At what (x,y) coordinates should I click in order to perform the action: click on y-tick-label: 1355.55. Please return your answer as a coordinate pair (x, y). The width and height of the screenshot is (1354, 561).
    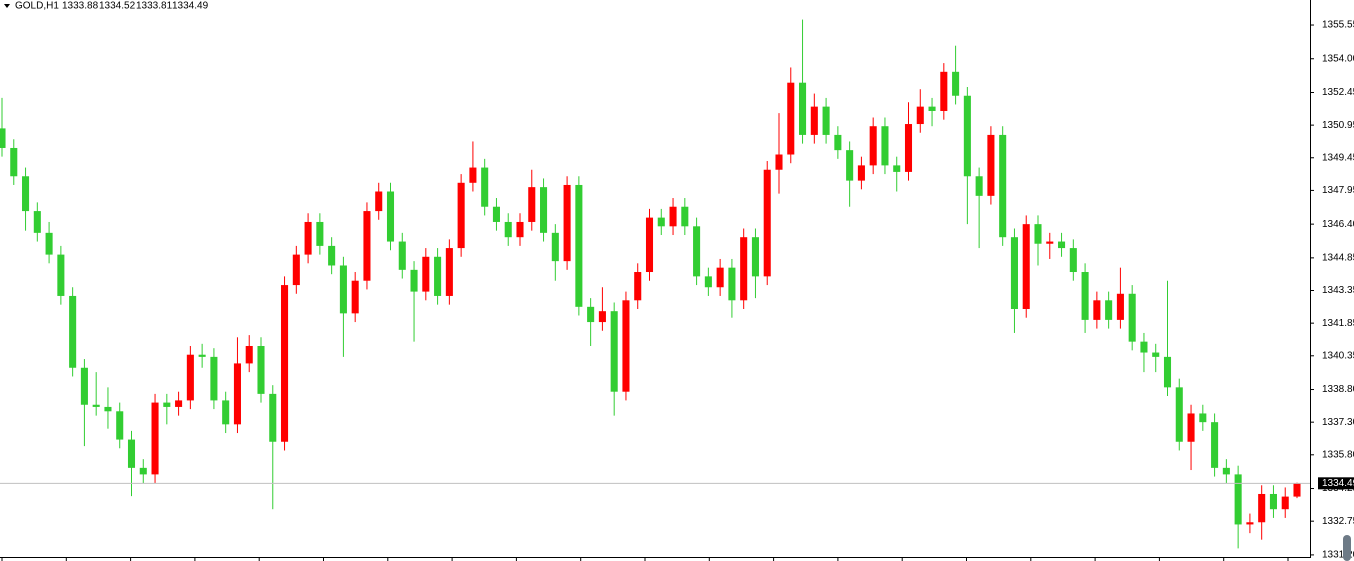
    Looking at the image, I should click on (1338, 25).